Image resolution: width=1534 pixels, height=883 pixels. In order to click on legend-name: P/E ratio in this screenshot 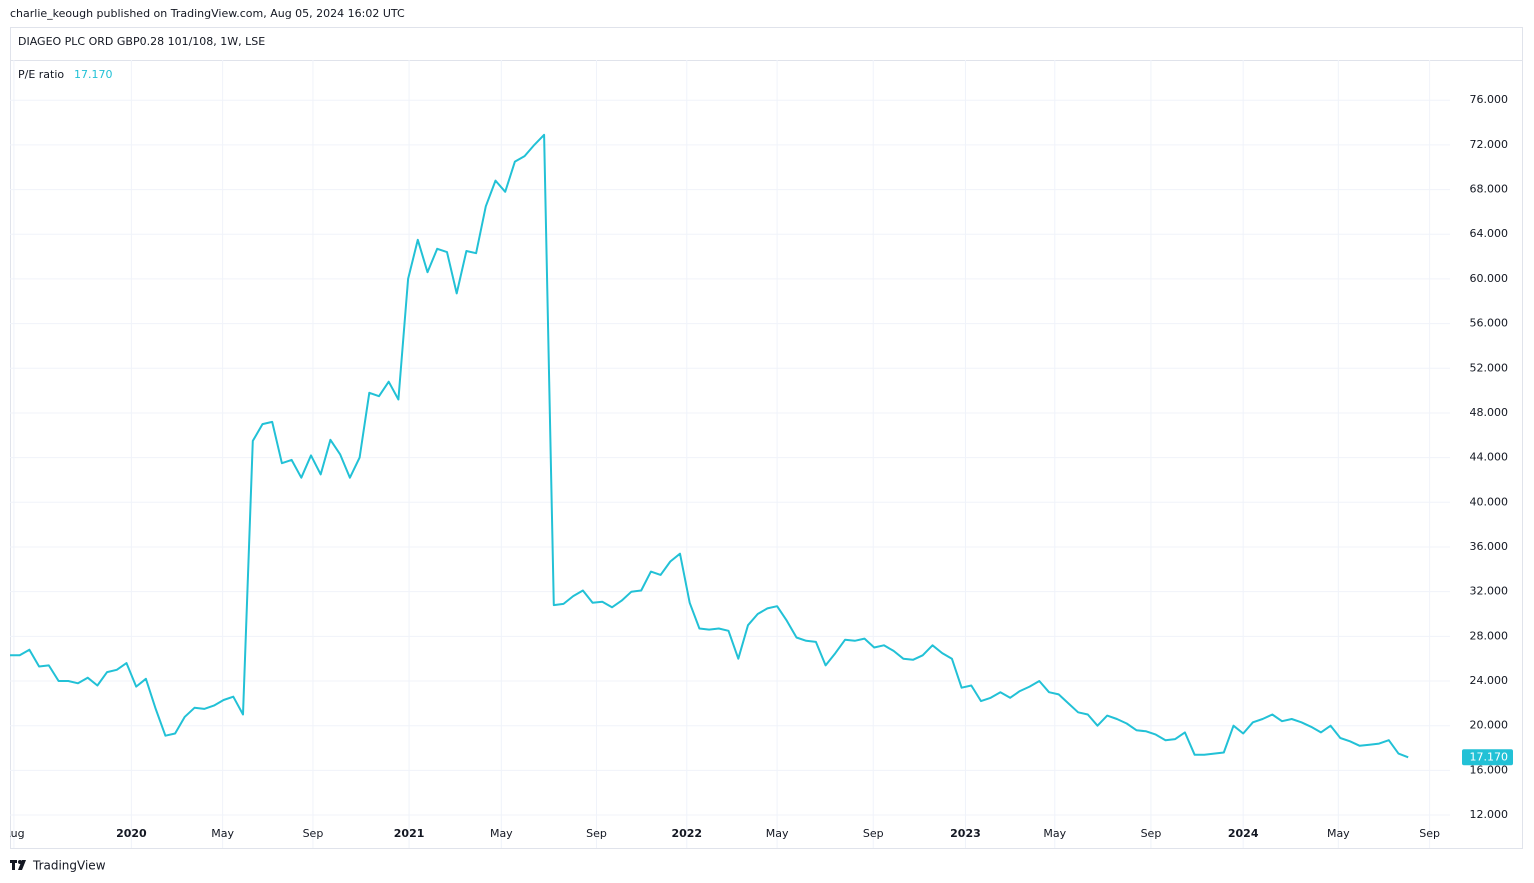, I will do `click(41, 74)`.